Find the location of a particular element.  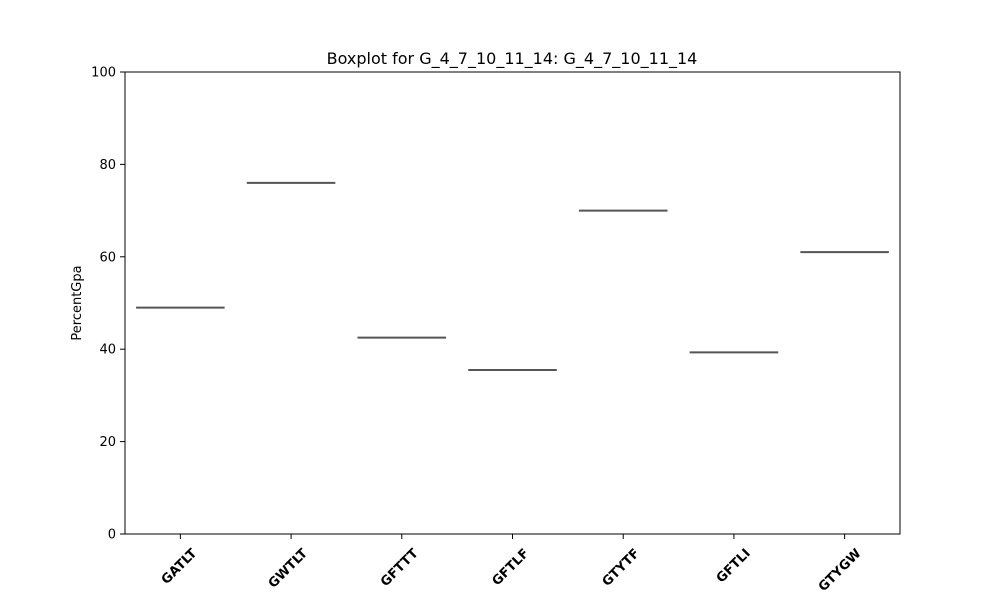

x-axis: GATLT GWTLT GFTTT GFTLF GTYTF GFTLI GTYGW is located at coordinates (512, 564).